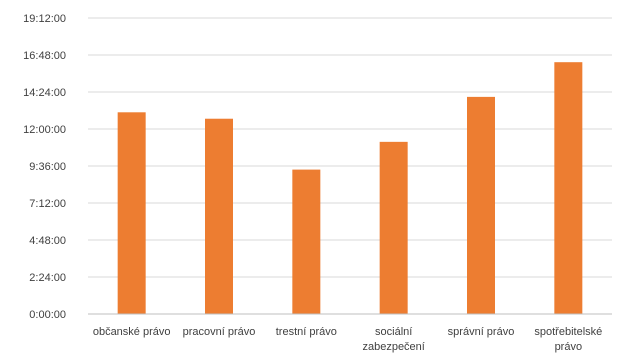  What do you see at coordinates (47, 315) in the screenshot?
I see `y-tick-label: 0:00:00` at bounding box center [47, 315].